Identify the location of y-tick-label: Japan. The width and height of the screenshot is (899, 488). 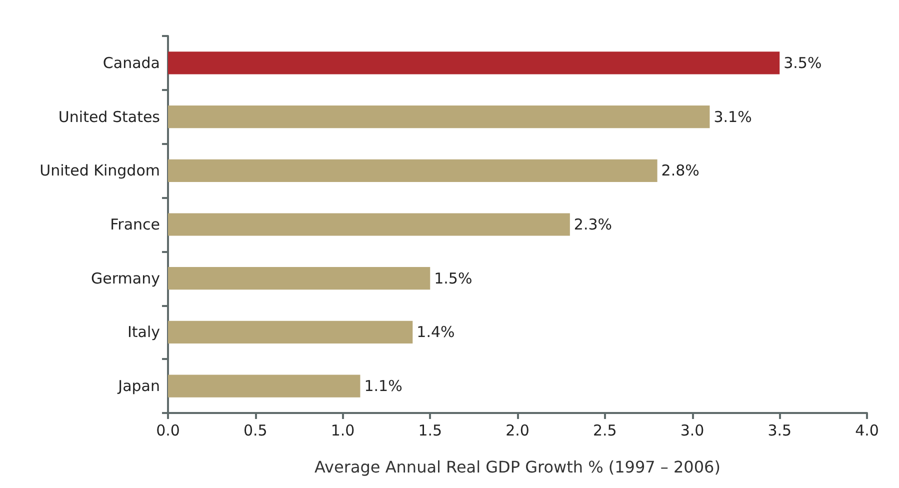
(138, 386).